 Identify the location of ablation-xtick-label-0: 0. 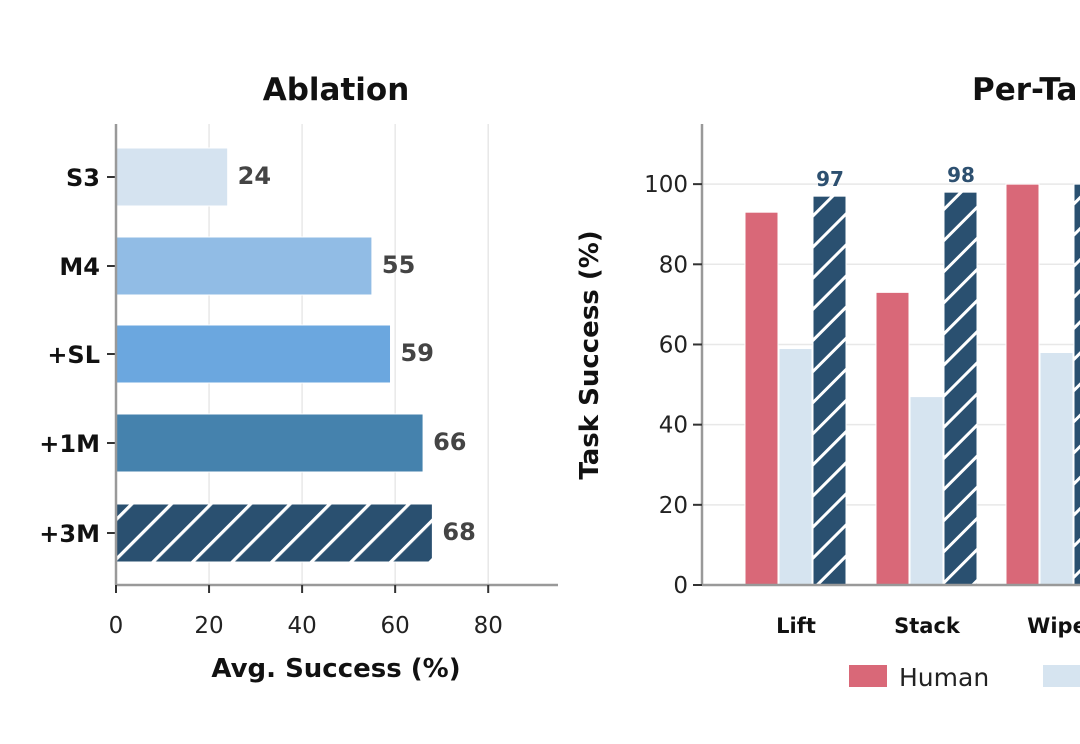
(116, 626).